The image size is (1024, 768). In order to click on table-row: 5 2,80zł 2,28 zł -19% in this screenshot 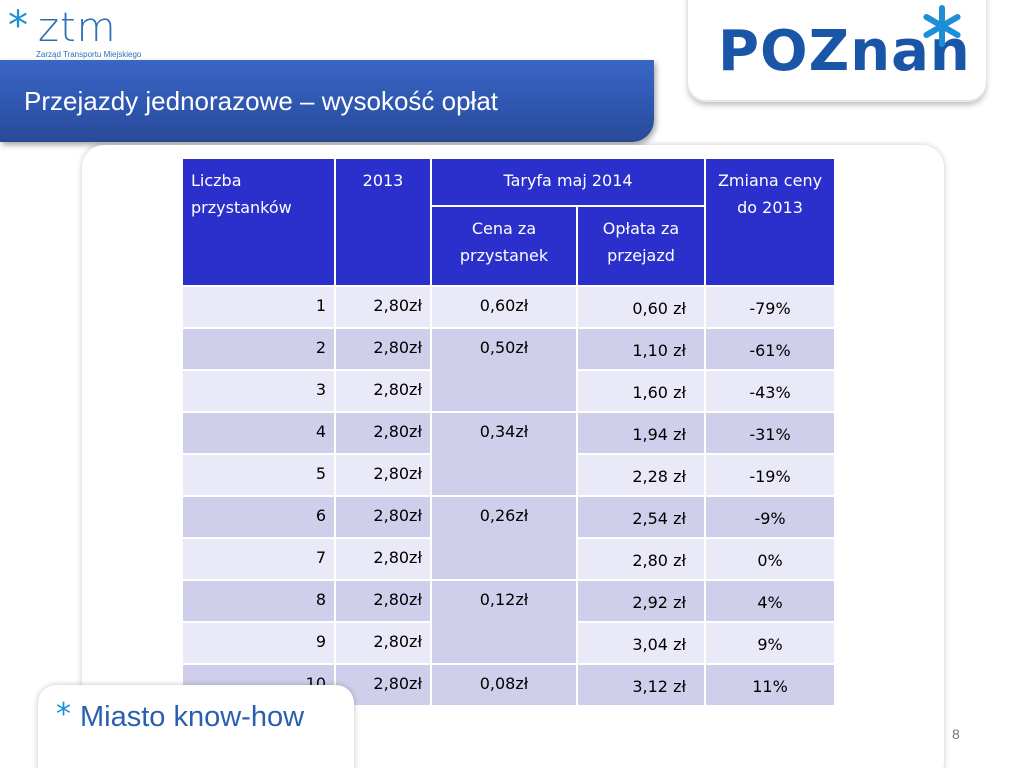, I will do `click(509, 475)`.